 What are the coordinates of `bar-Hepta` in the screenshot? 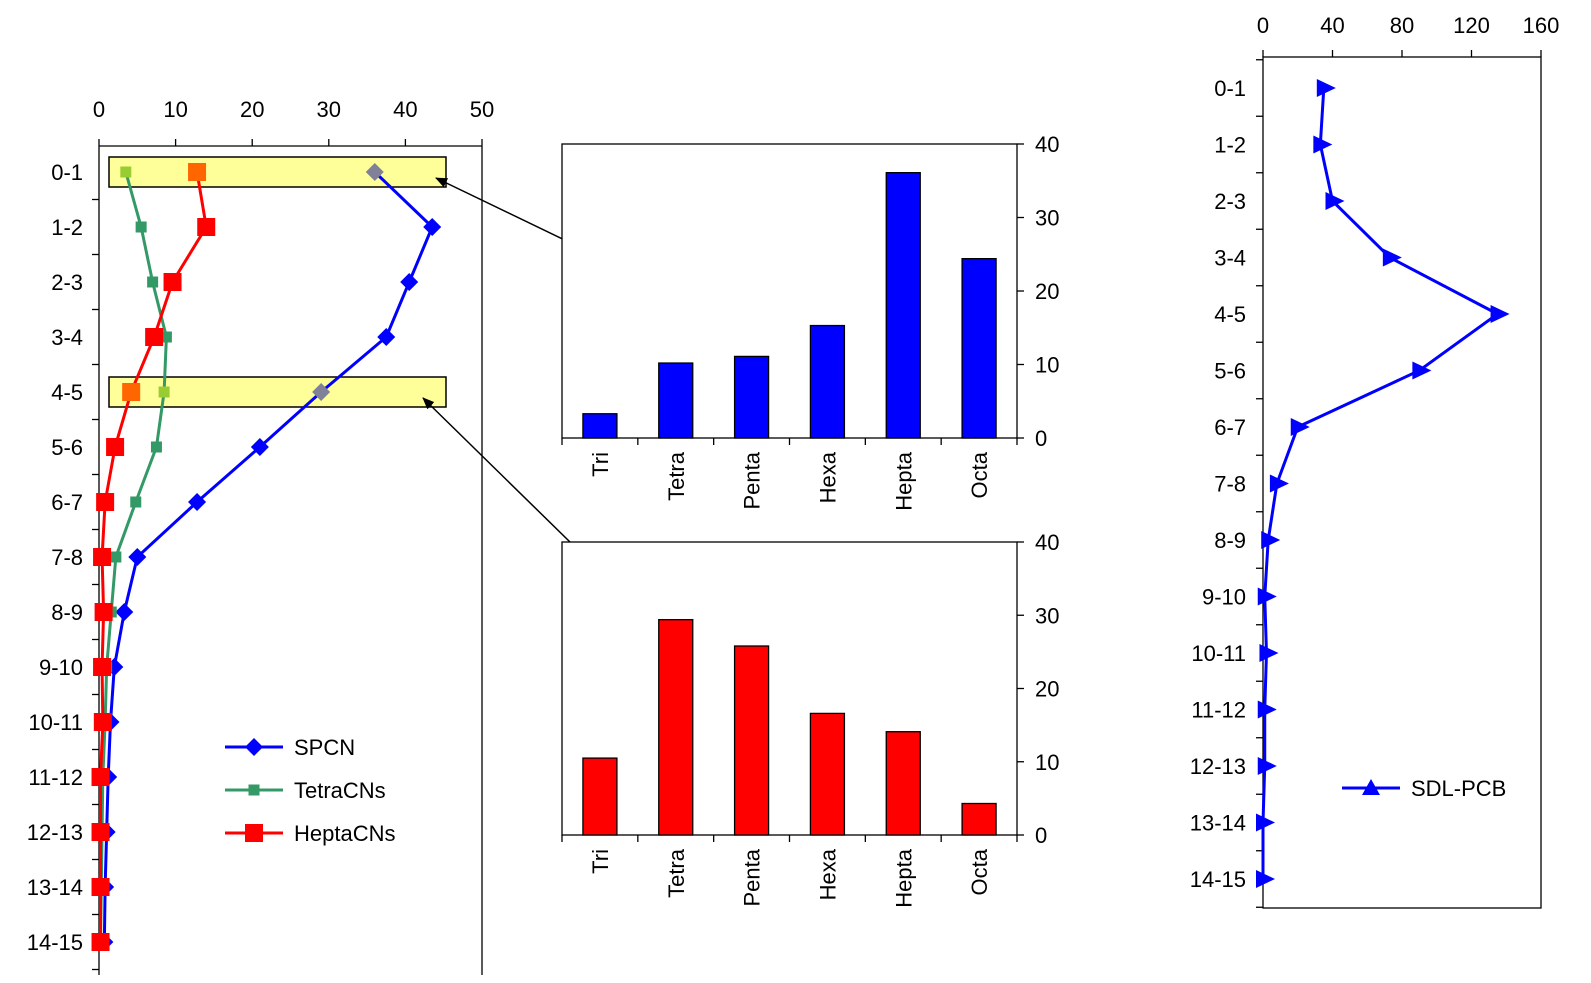 It's located at (903, 783).